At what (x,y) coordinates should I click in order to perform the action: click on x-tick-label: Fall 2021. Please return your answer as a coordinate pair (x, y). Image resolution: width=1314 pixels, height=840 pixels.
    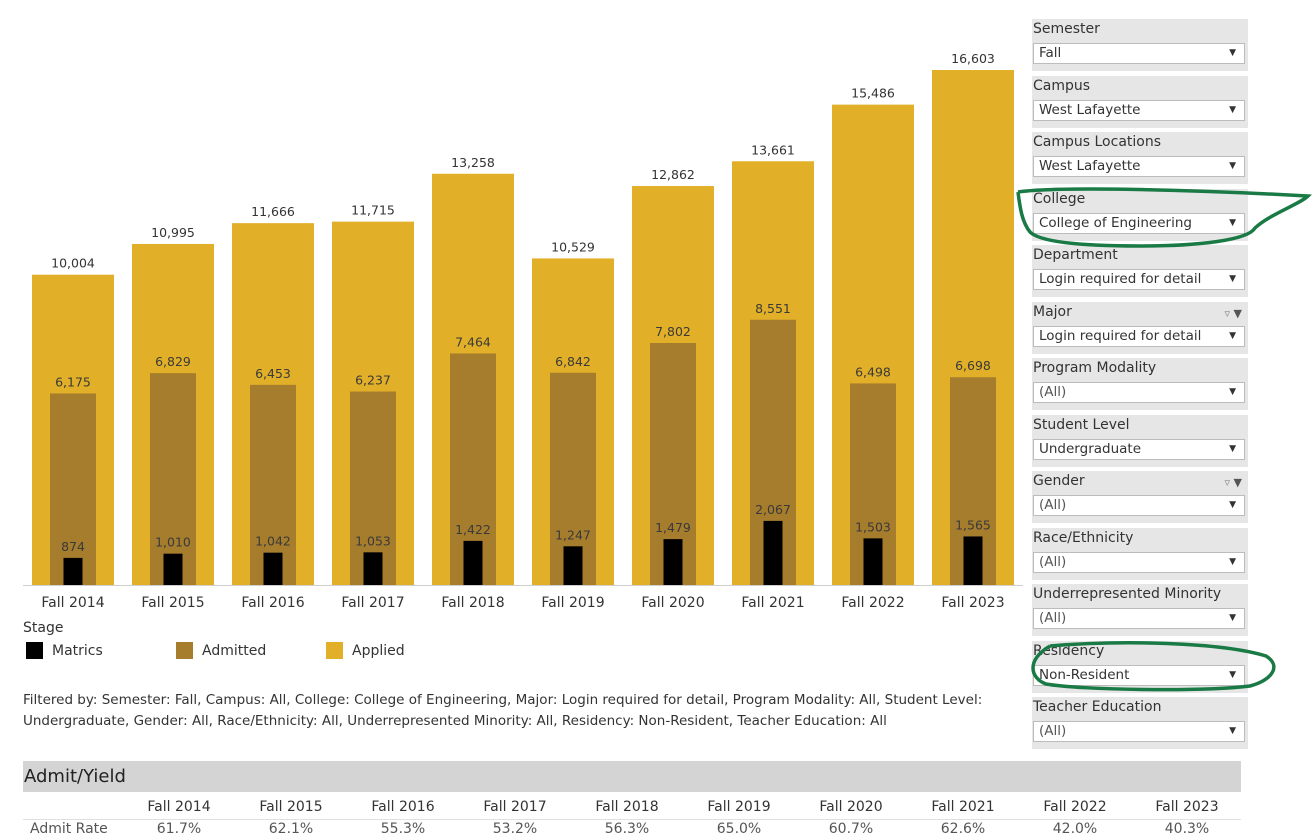
    Looking at the image, I should click on (772, 603).